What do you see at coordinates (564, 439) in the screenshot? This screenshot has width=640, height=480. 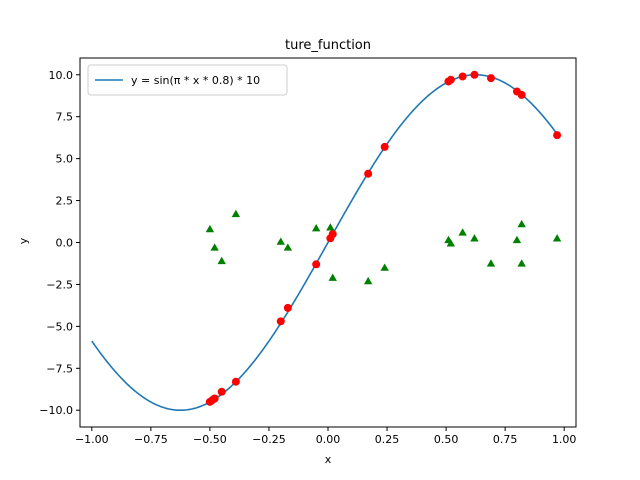 I see `x-tick-label: 1.00` at bounding box center [564, 439].